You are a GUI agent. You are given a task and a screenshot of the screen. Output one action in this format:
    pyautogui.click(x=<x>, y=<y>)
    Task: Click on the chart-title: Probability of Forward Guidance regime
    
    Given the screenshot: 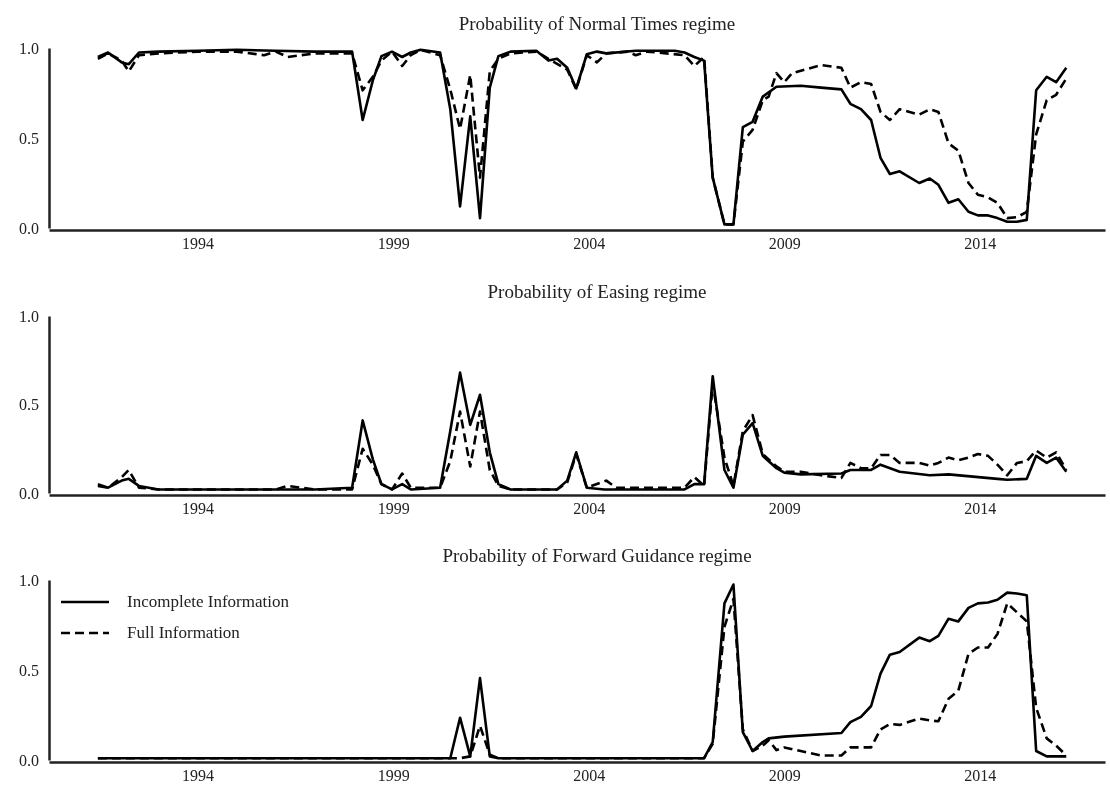 What is the action you would take?
    pyautogui.click(x=597, y=555)
    